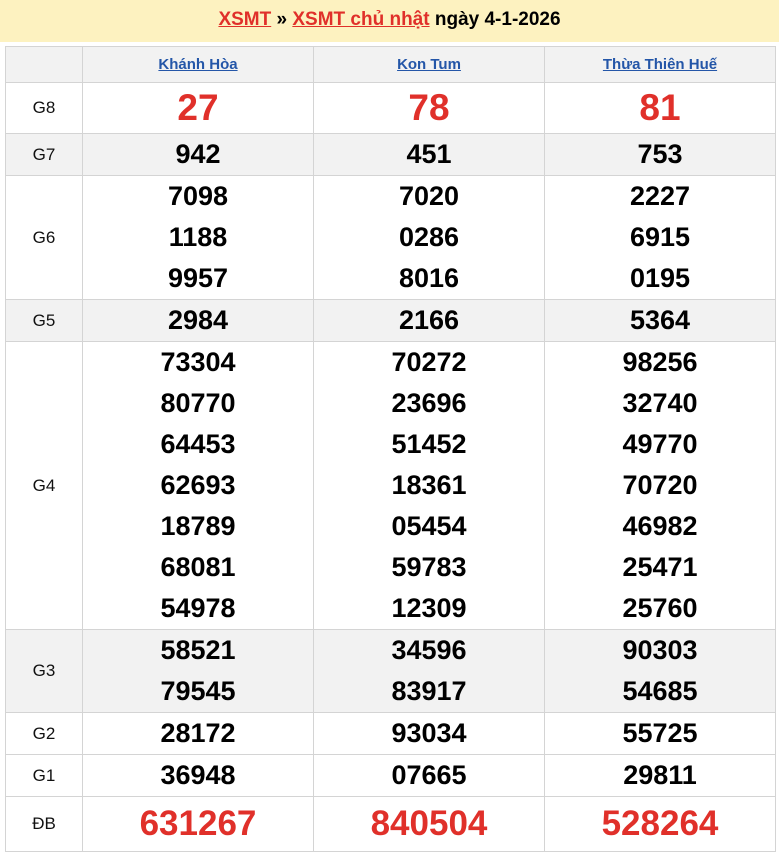 This screenshot has width=779, height=860. I want to click on prize-number: 54978, so click(198, 608).